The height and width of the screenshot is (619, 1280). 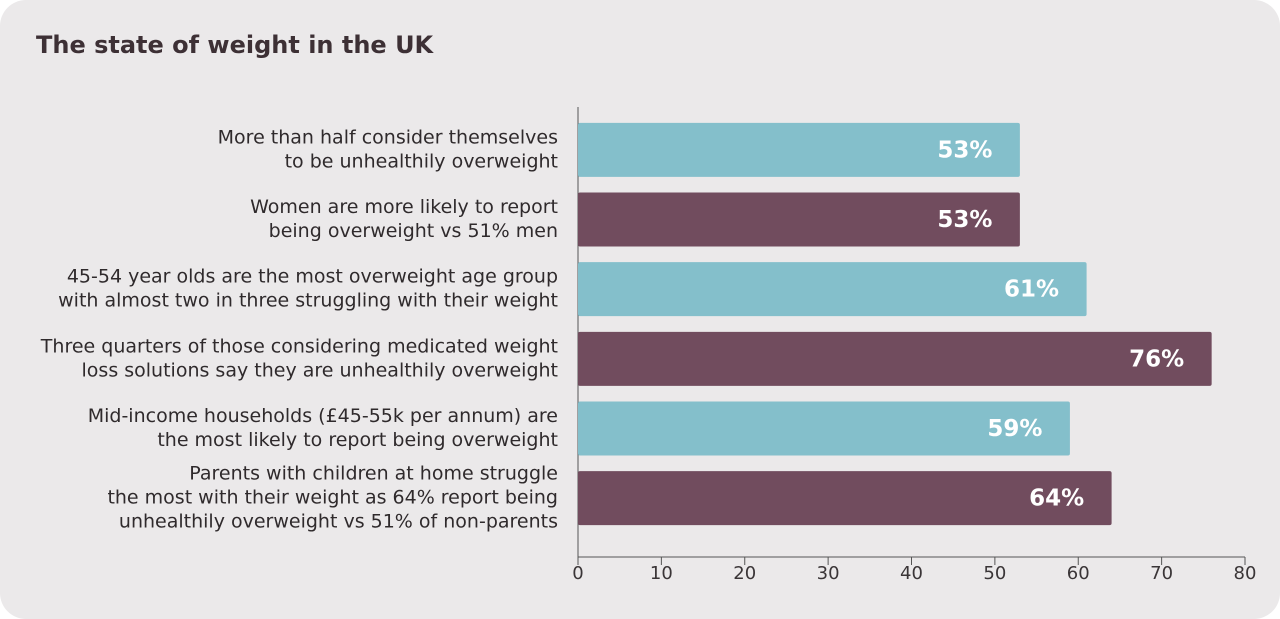 I want to click on category-label: More than half consider themselves, so click(x=388, y=137).